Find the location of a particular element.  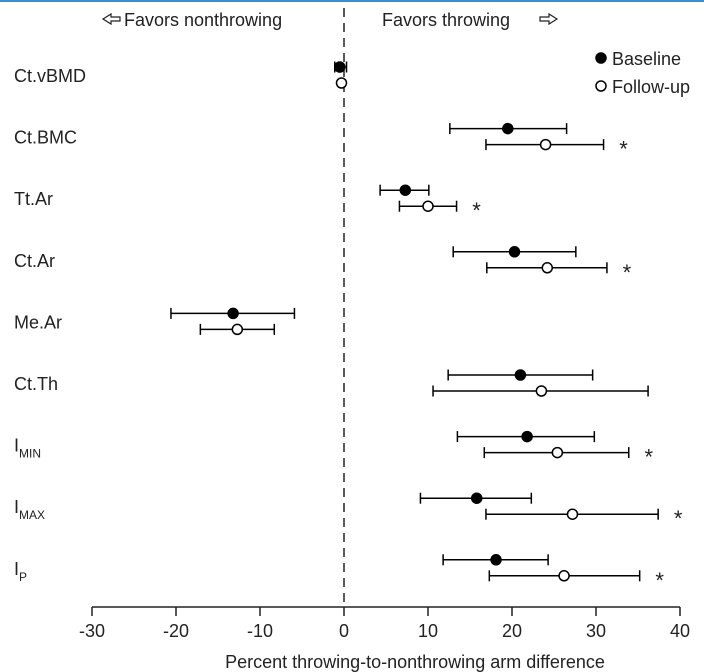

row-me-ar: Me.Ar is located at coordinates (155, 321).